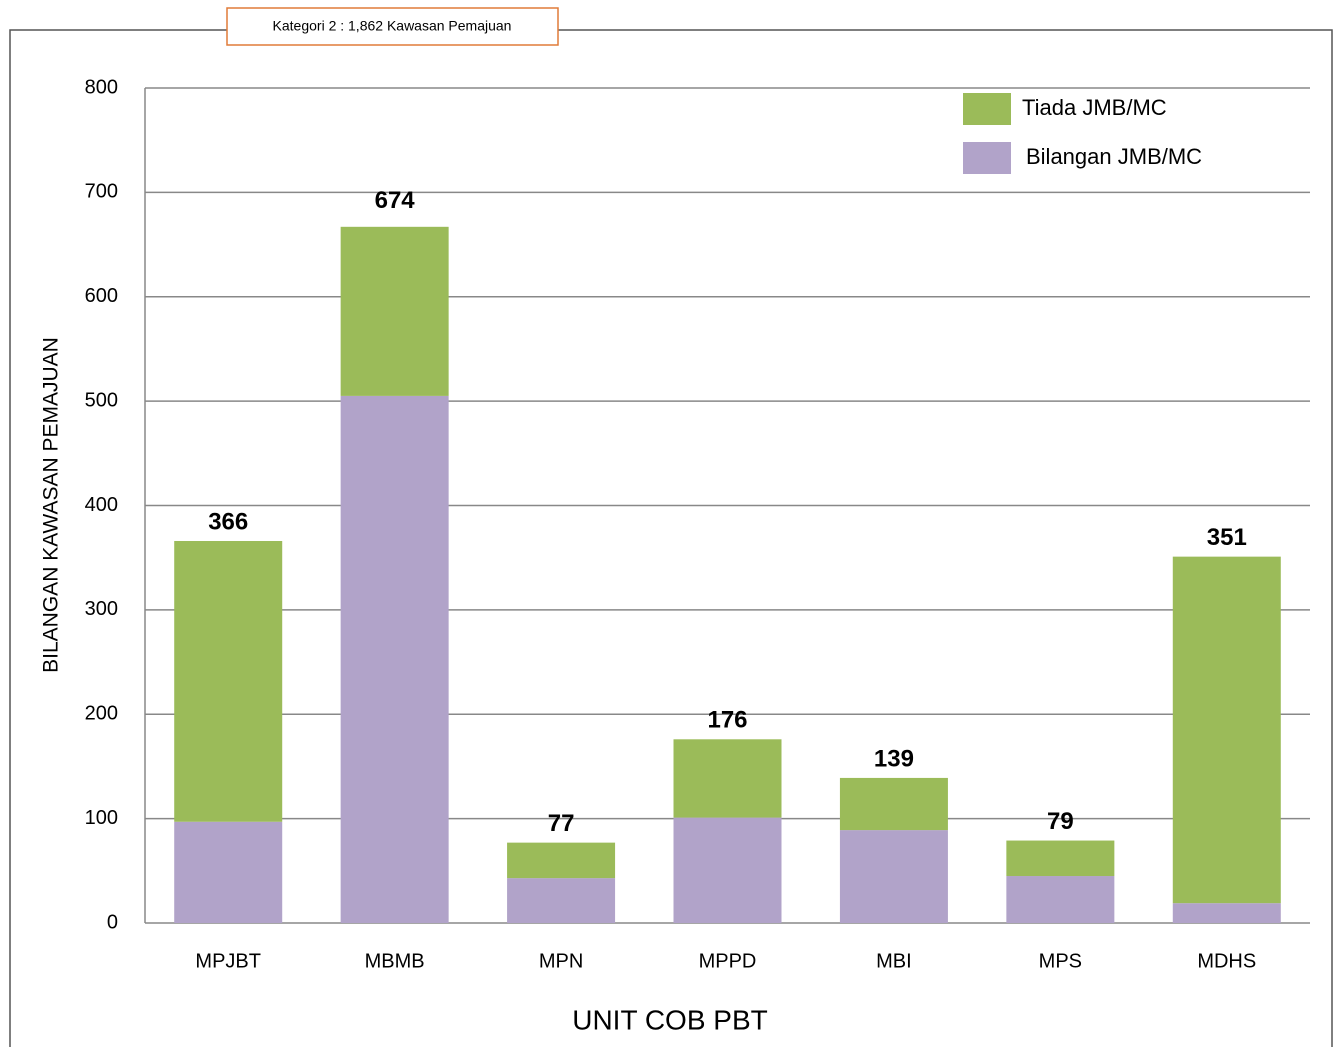 The width and height of the screenshot is (1335, 1047). What do you see at coordinates (228, 961) in the screenshot?
I see `x-tick-label: MPJBT` at bounding box center [228, 961].